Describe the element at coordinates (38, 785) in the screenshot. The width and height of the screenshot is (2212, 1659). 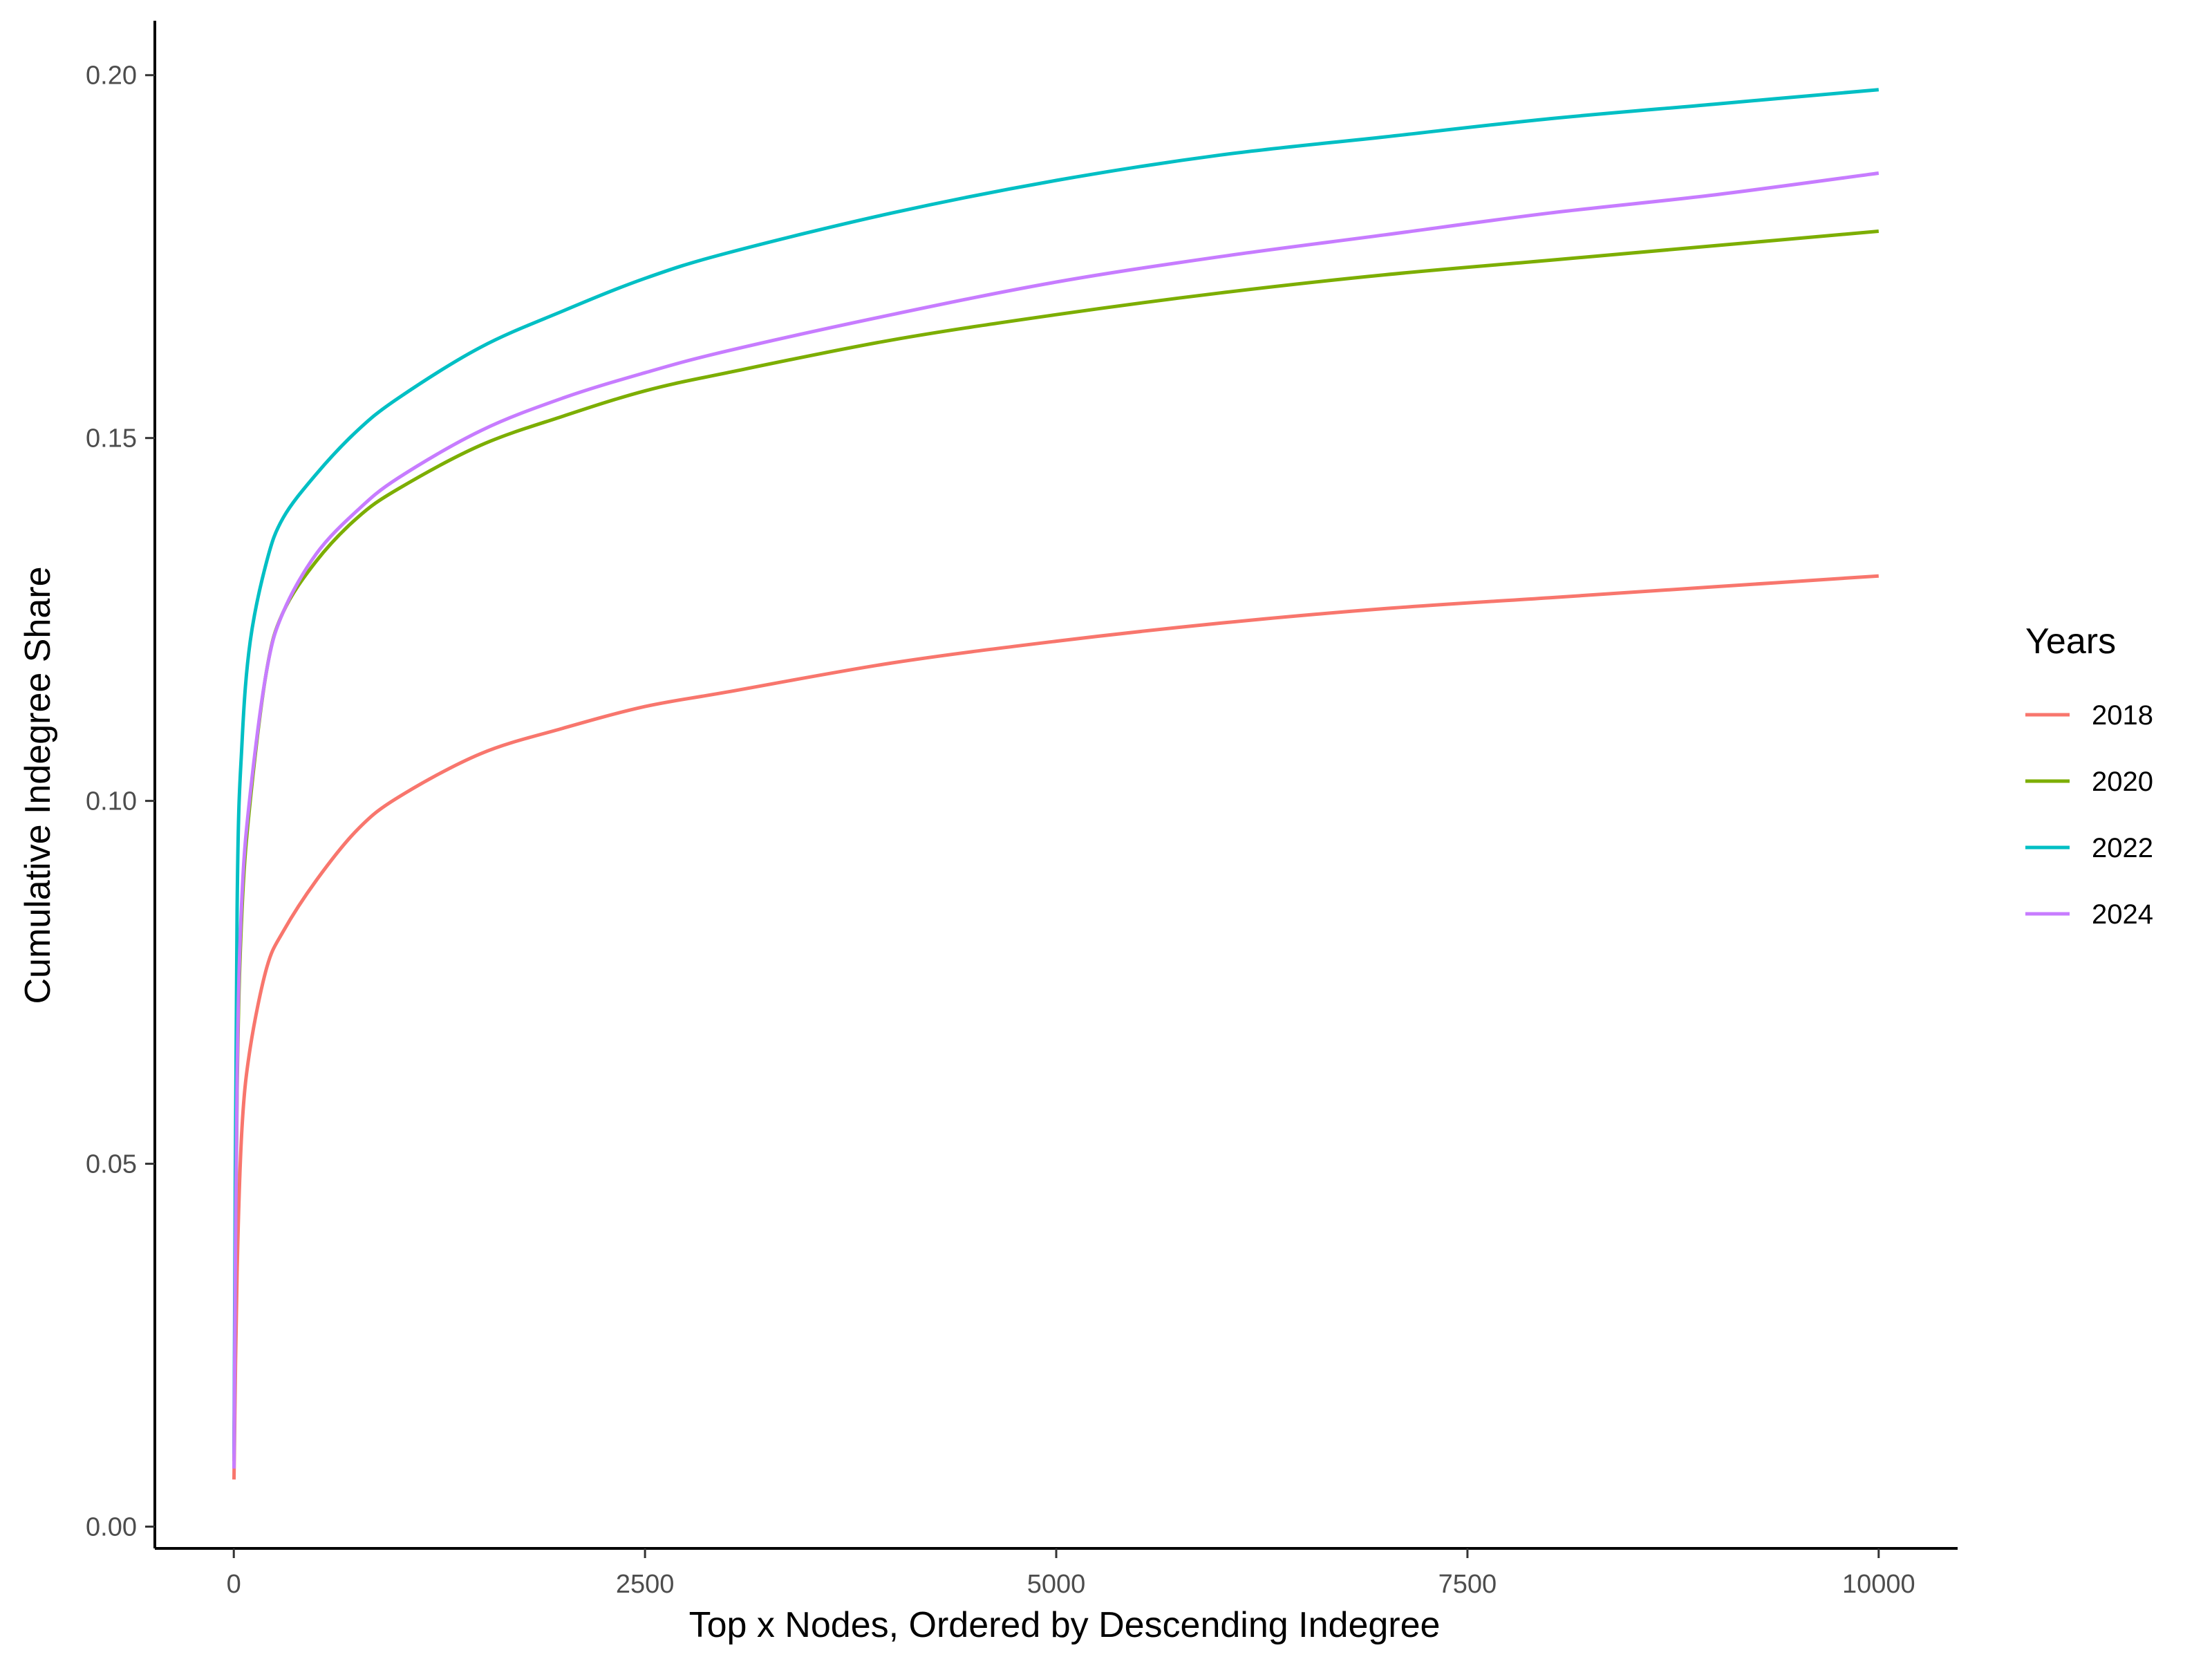
I see `y-axis-title: Cumulative Indegree Share` at that location.